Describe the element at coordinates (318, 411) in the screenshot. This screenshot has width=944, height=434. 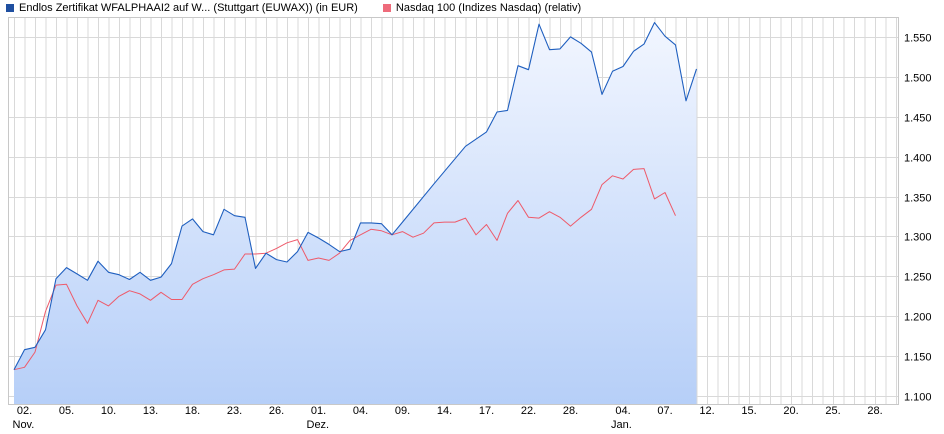
I see `x-tick-label: 01.` at that location.